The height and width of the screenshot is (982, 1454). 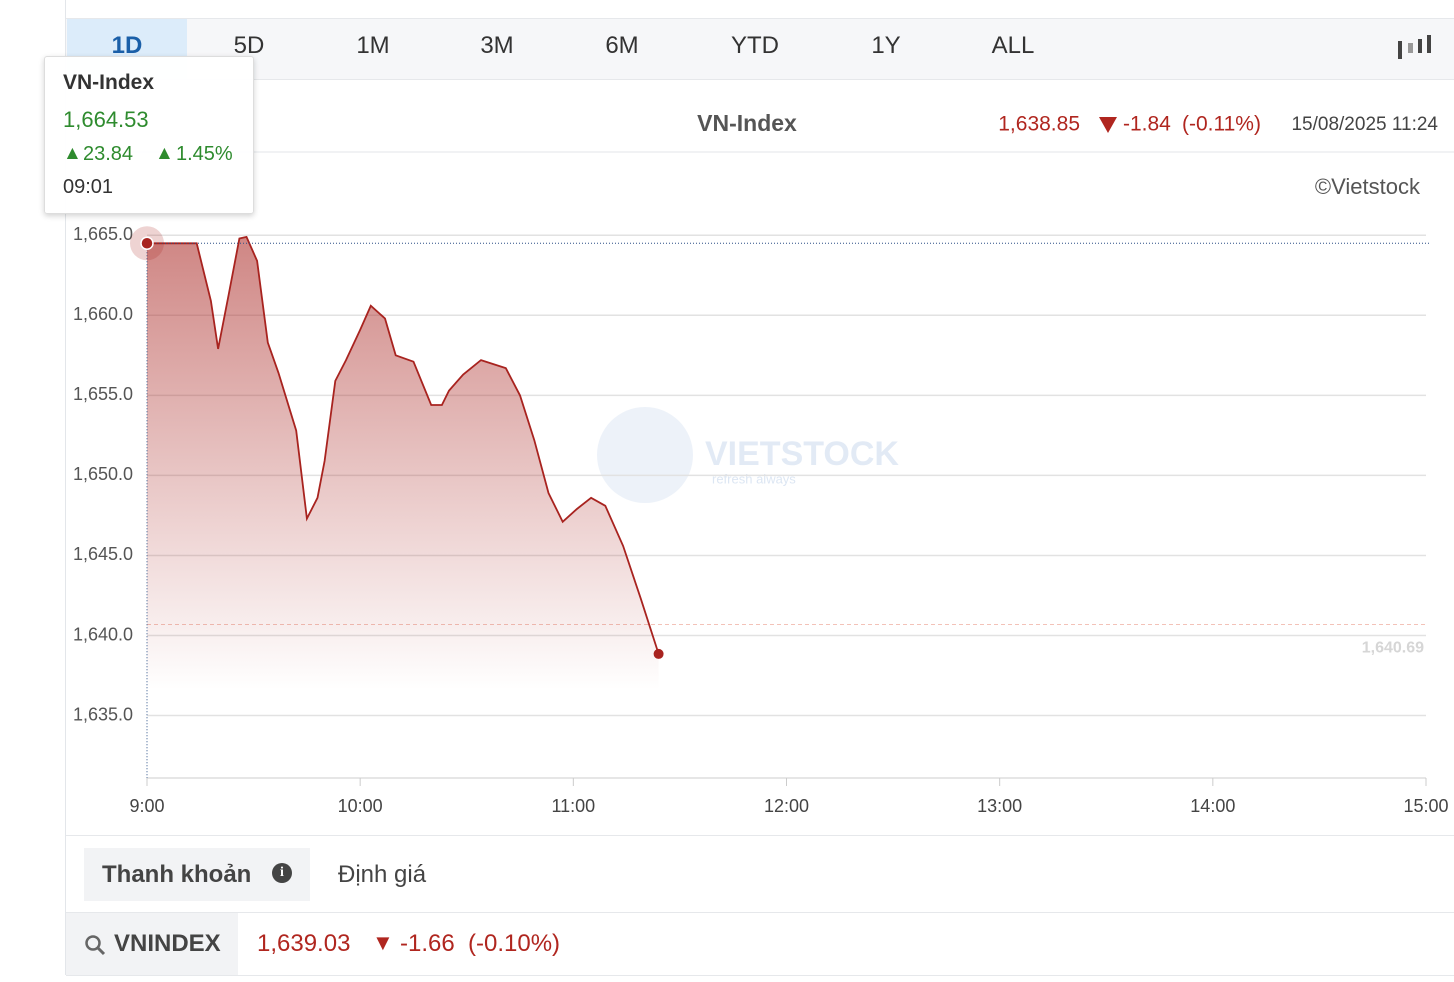 What do you see at coordinates (747, 123) in the screenshot?
I see `chart-title: VN-Index` at bounding box center [747, 123].